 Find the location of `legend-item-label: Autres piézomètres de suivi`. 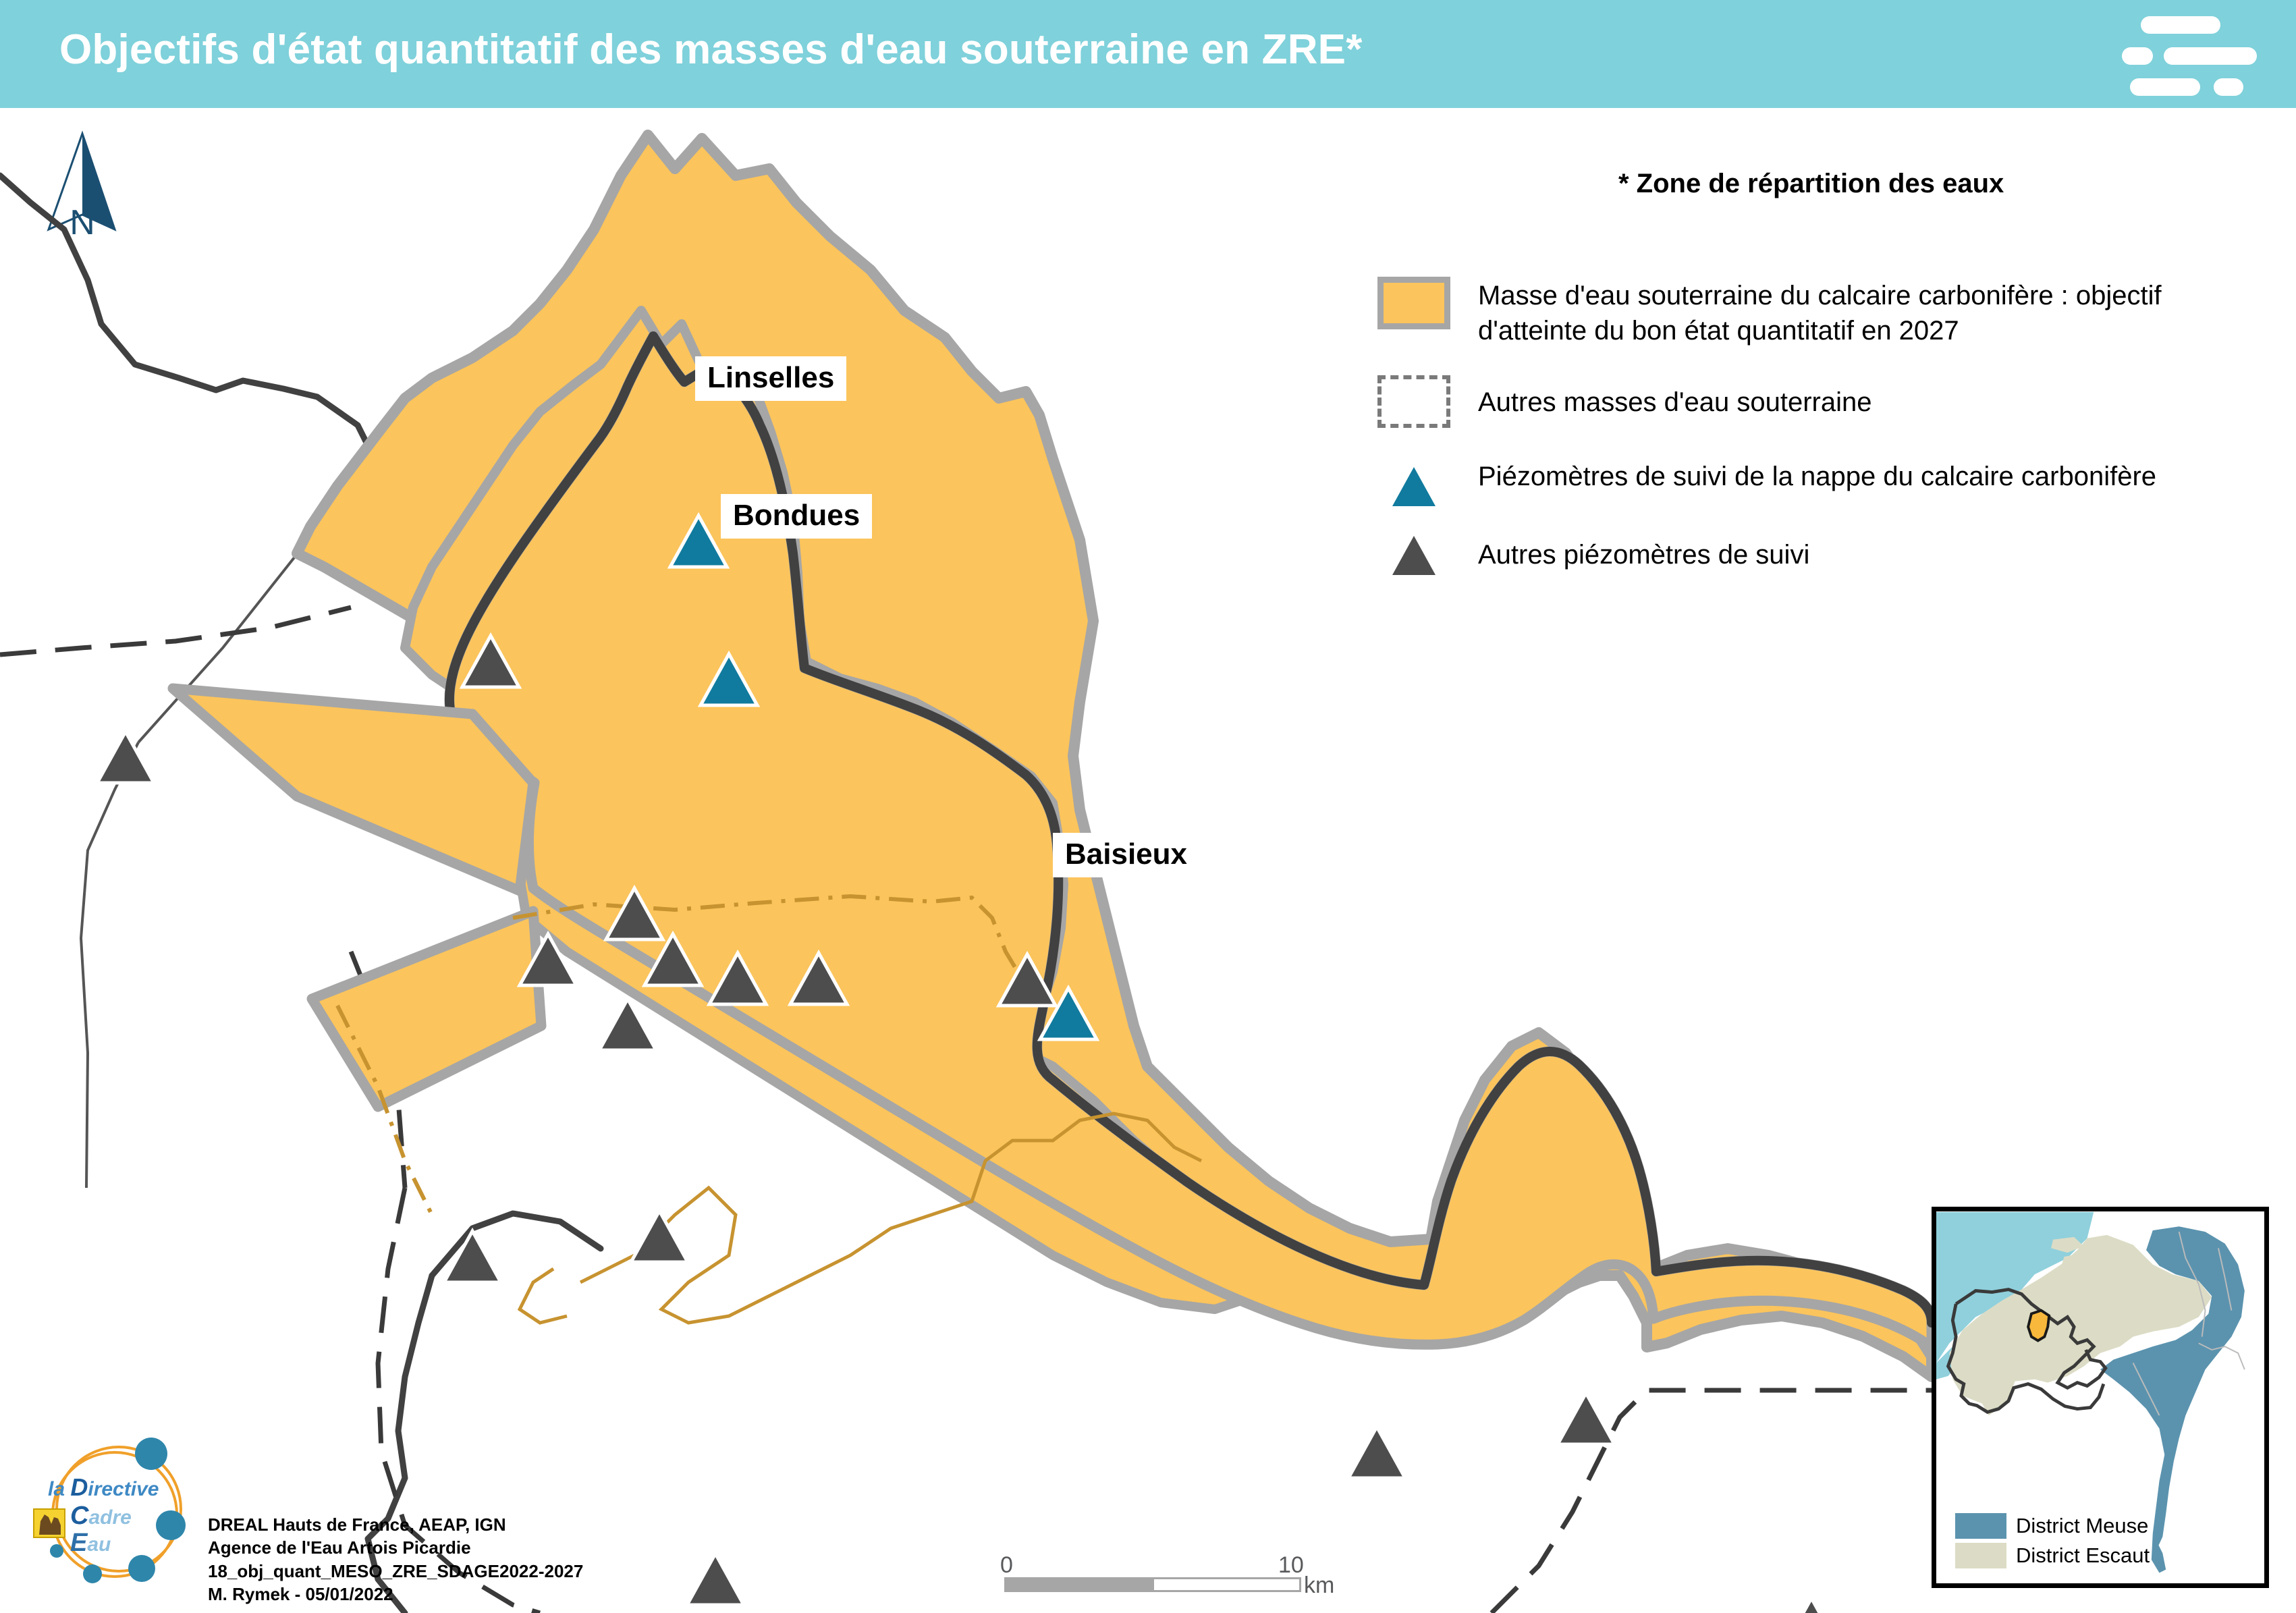

legend-item-label: Autres piézomètres de suivi is located at coordinates (1644, 555).